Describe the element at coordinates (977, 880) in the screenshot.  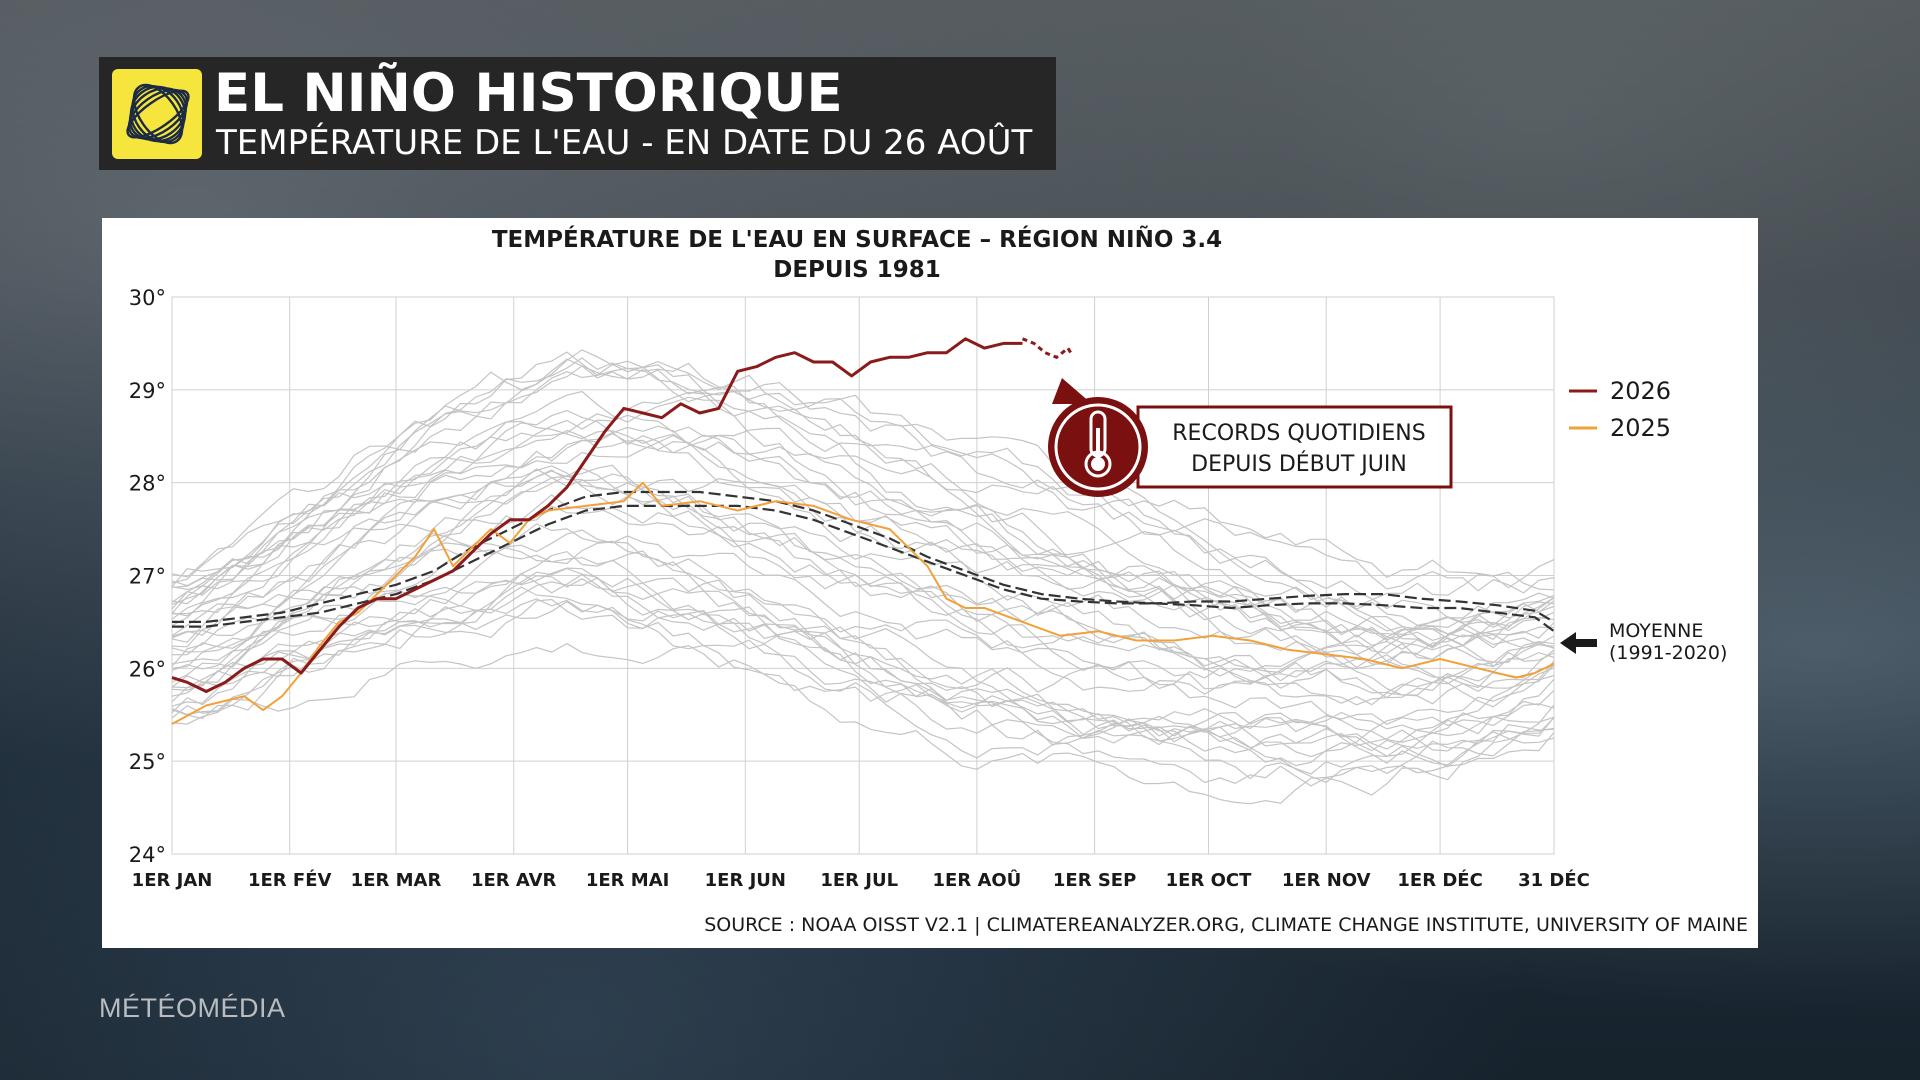
I see `x-tick-label: 1ER AOÛ` at that location.